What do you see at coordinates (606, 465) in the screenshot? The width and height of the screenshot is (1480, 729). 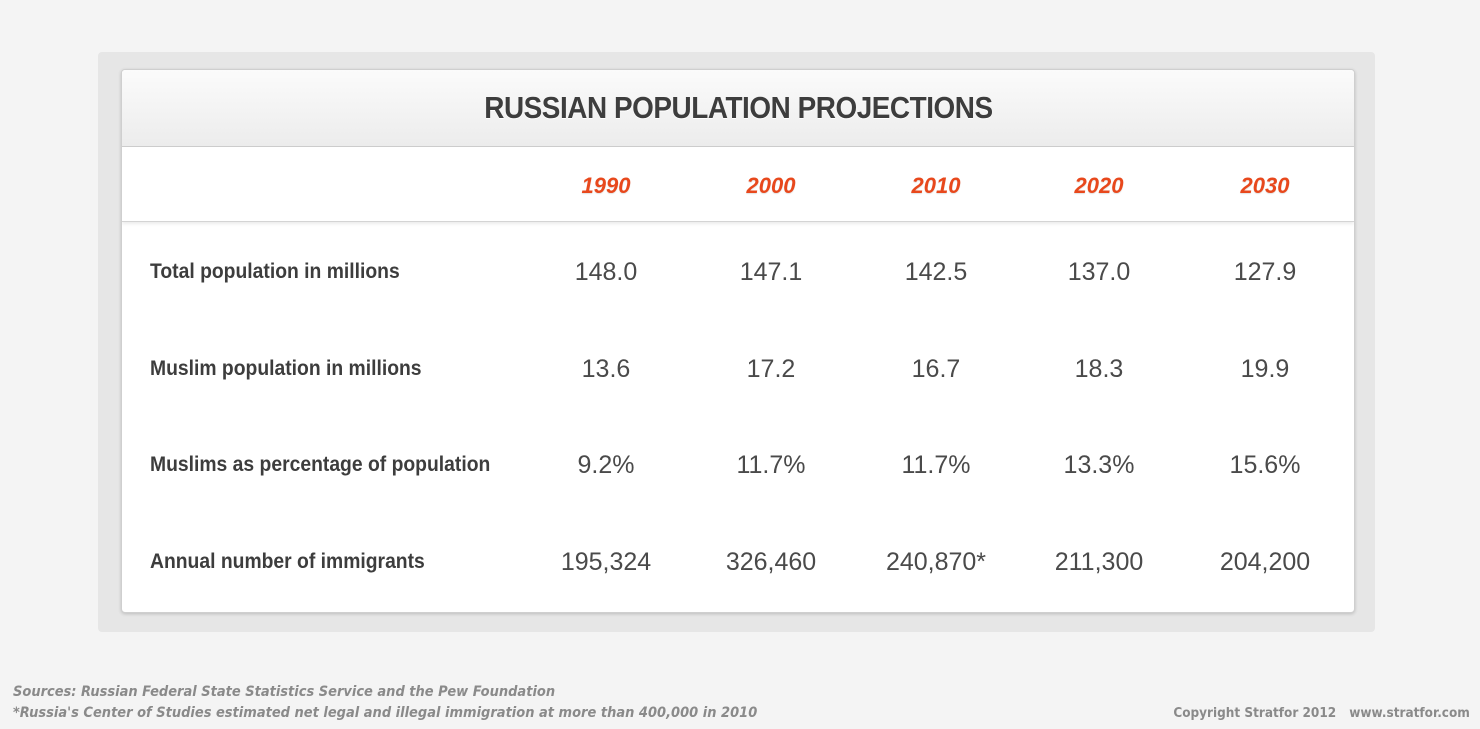 I see `cell-percent-1990: 9.2%` at bounding box center [606, 465].